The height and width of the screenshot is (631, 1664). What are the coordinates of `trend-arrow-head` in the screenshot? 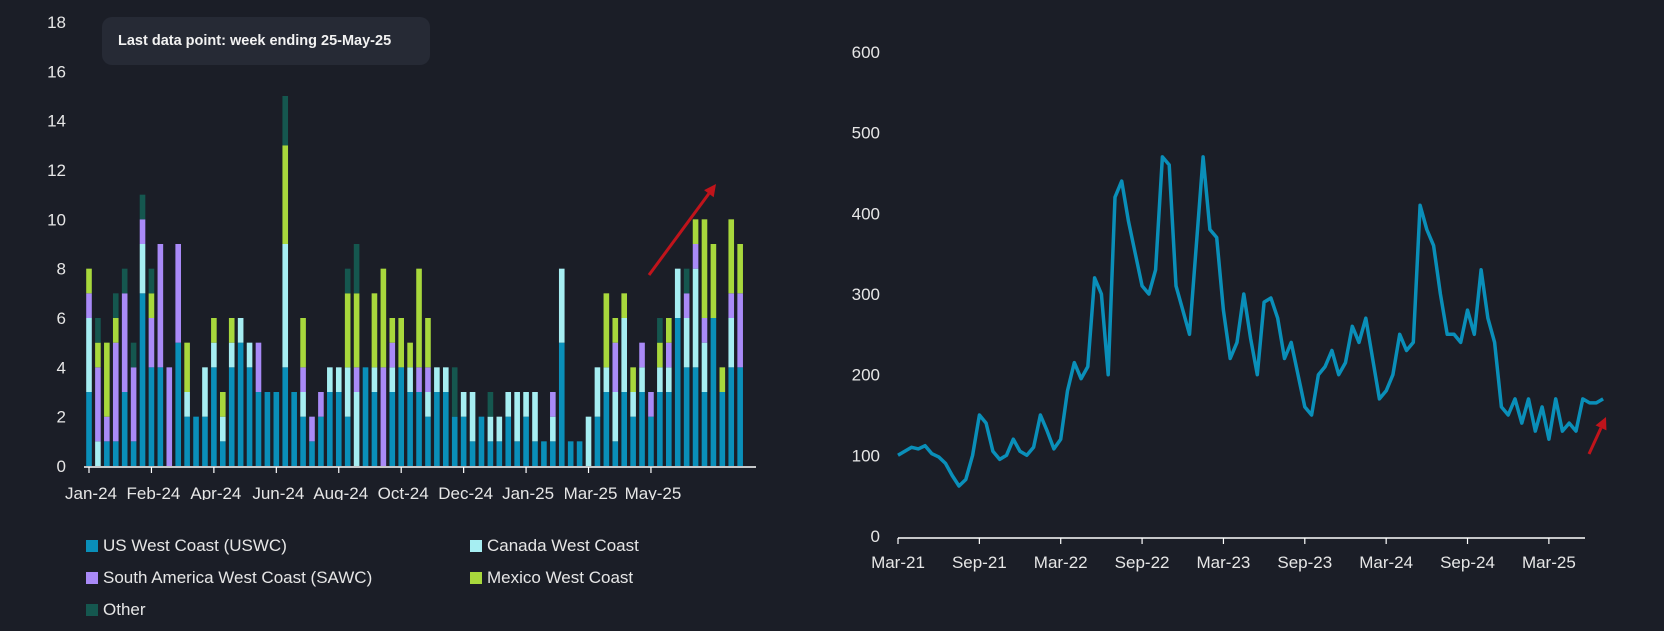 It's located at (710, 191).